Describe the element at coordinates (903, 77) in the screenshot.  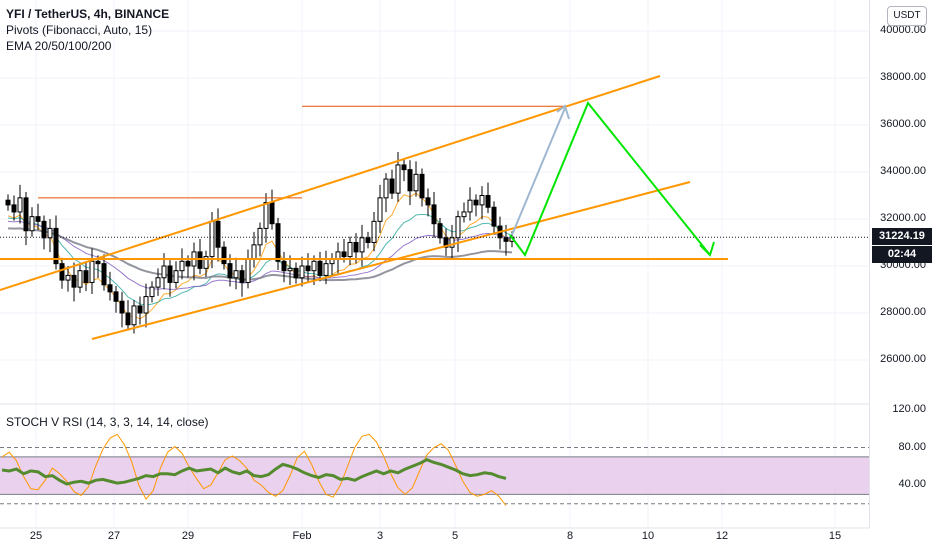
I see `price-tick-label: 38000.00` at that location.